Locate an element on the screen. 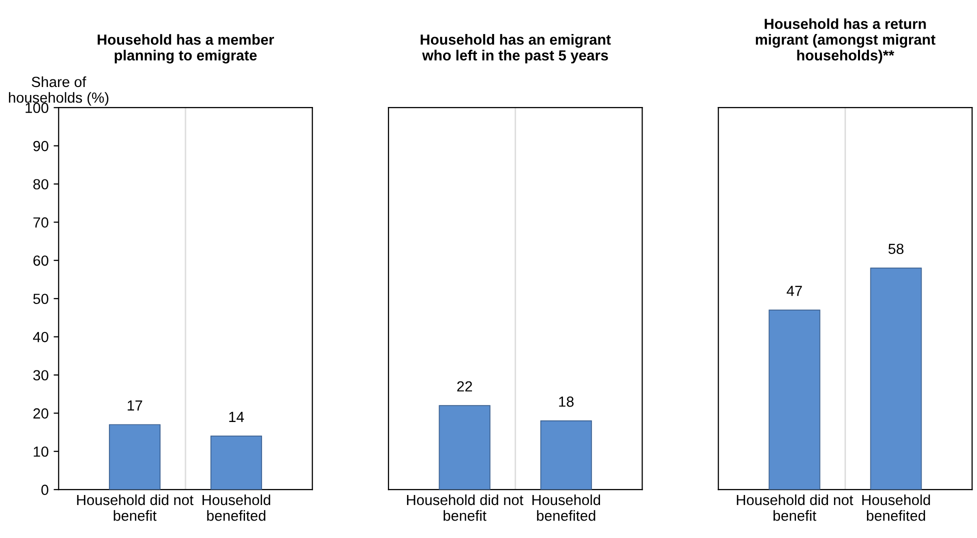 The image size is (977, 538). y-tick-label: 60 is located at coordinates (40, 260).